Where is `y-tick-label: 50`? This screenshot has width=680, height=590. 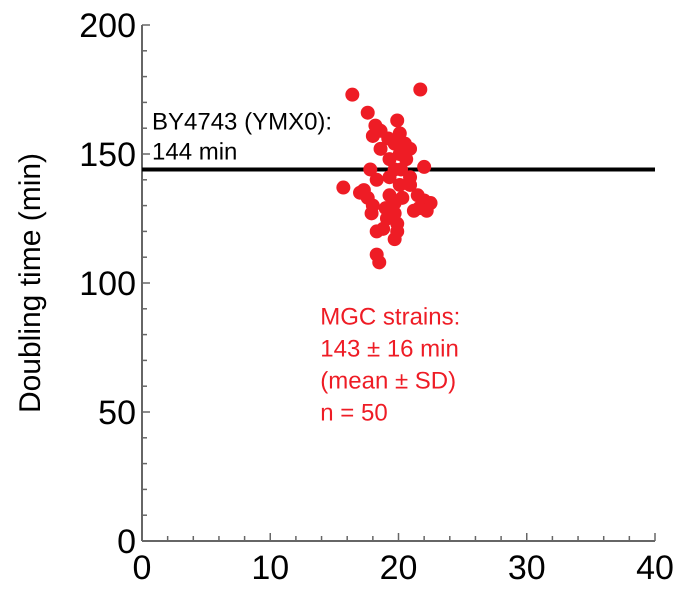 y-tick-label: 50 is located at coordinates (117, 413).